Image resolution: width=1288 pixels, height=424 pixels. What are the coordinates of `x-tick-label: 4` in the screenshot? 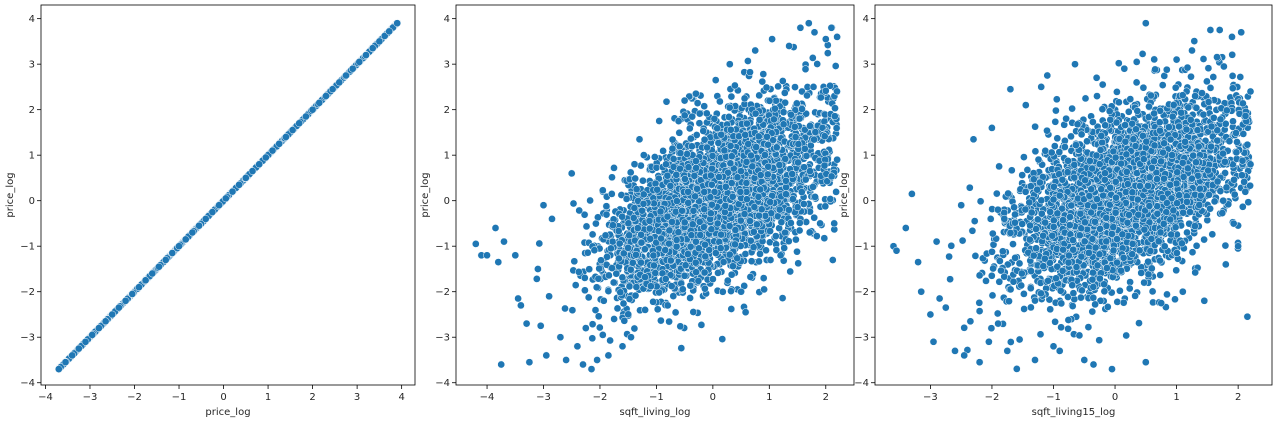 It's located at (401, 397).